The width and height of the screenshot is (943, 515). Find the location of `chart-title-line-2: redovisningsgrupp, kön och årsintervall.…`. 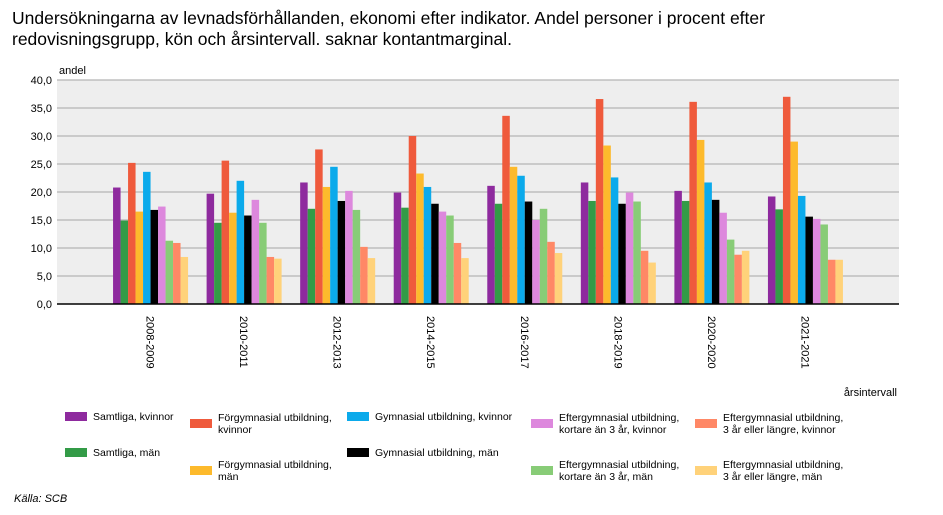

chart-title-line-2: redovisningsgrupp, kön och årsintervall.… is located at coordinates (262, 39).